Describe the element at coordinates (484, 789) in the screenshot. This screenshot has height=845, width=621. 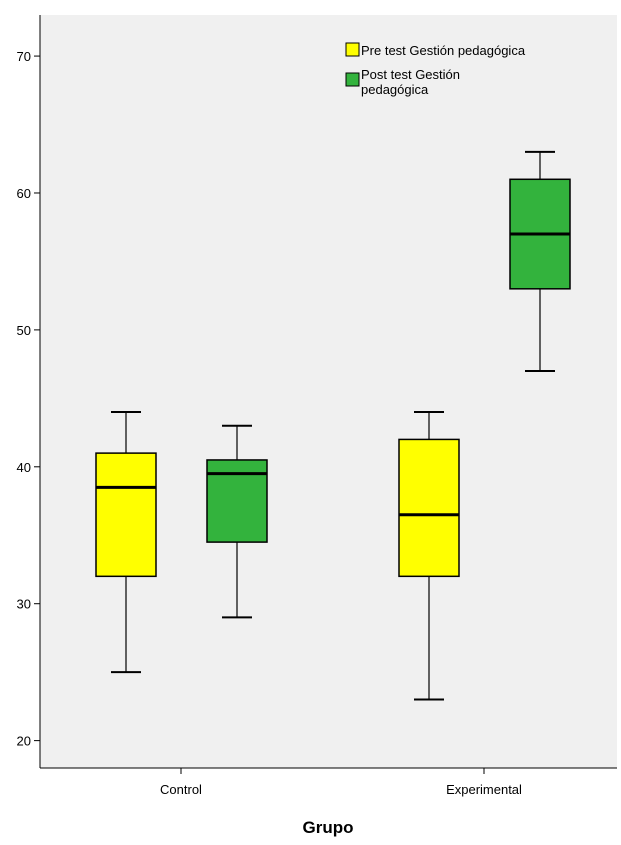
I see `x-tick-label: Experimental` at that location.